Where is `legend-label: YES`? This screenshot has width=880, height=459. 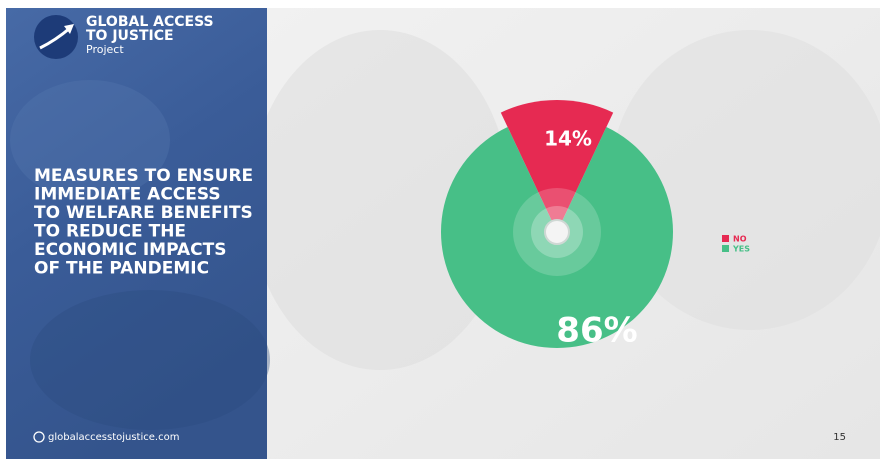
legend-label: YES is located at coordinates (741, 249).